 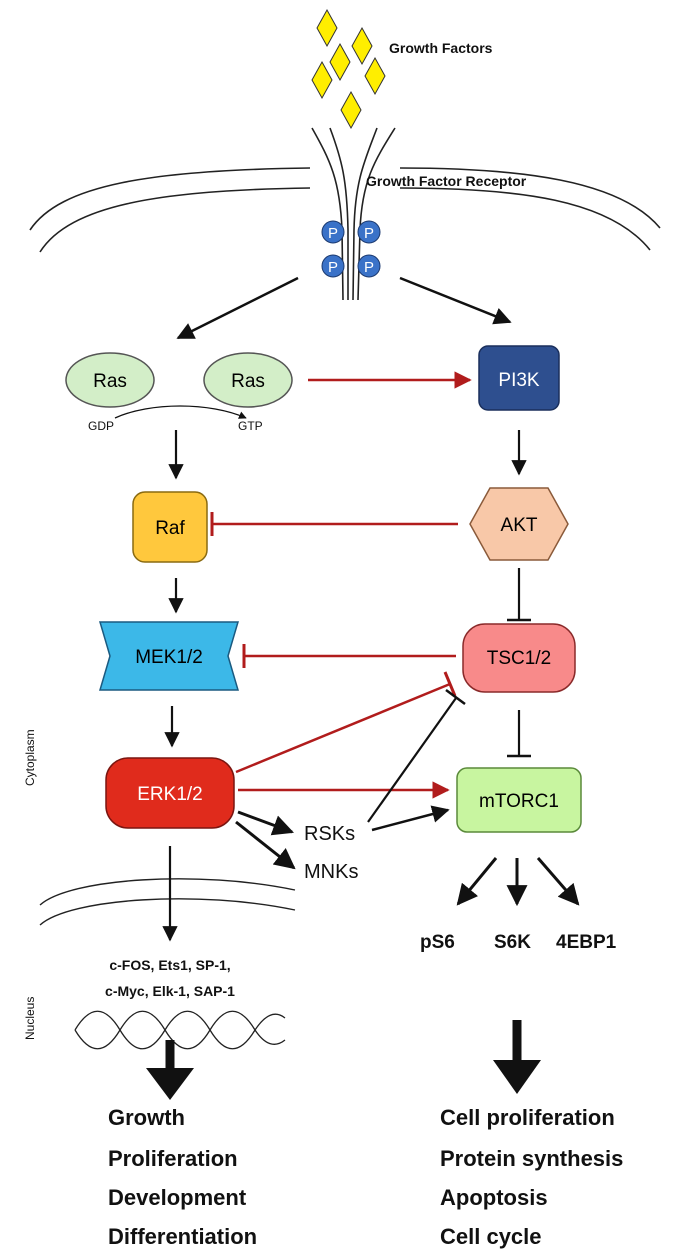 What do you see at coordinates (180, 412) in the screenshot?
I see `gdp-to-gtp-arrow` at bounding box center [180, 412].